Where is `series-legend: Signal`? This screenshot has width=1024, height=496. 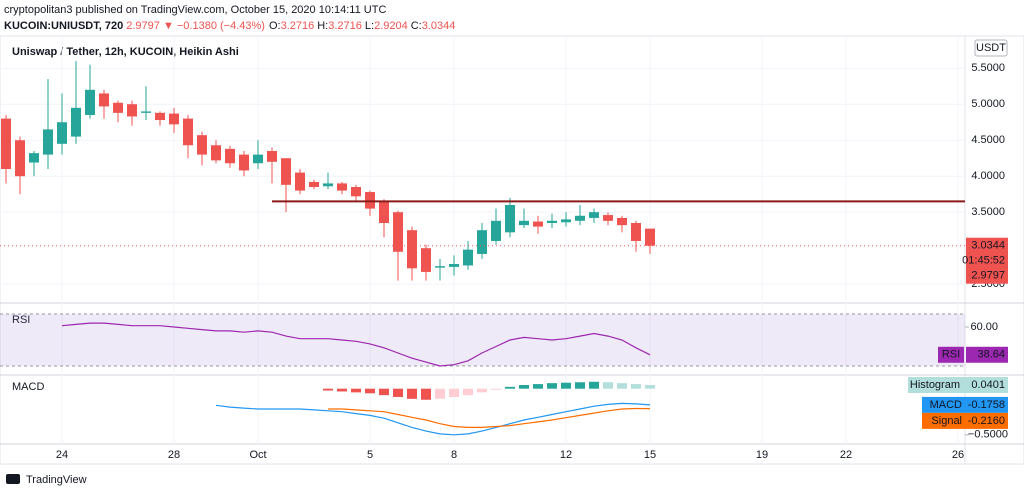
series-legend: Signal is located at coordinates (946, 421).